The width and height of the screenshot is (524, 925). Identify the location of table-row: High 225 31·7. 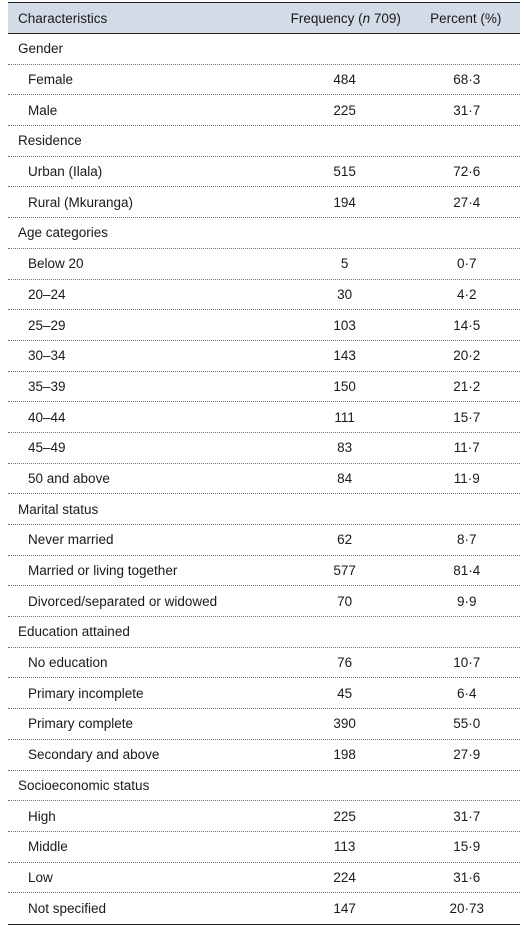
(264, 816).